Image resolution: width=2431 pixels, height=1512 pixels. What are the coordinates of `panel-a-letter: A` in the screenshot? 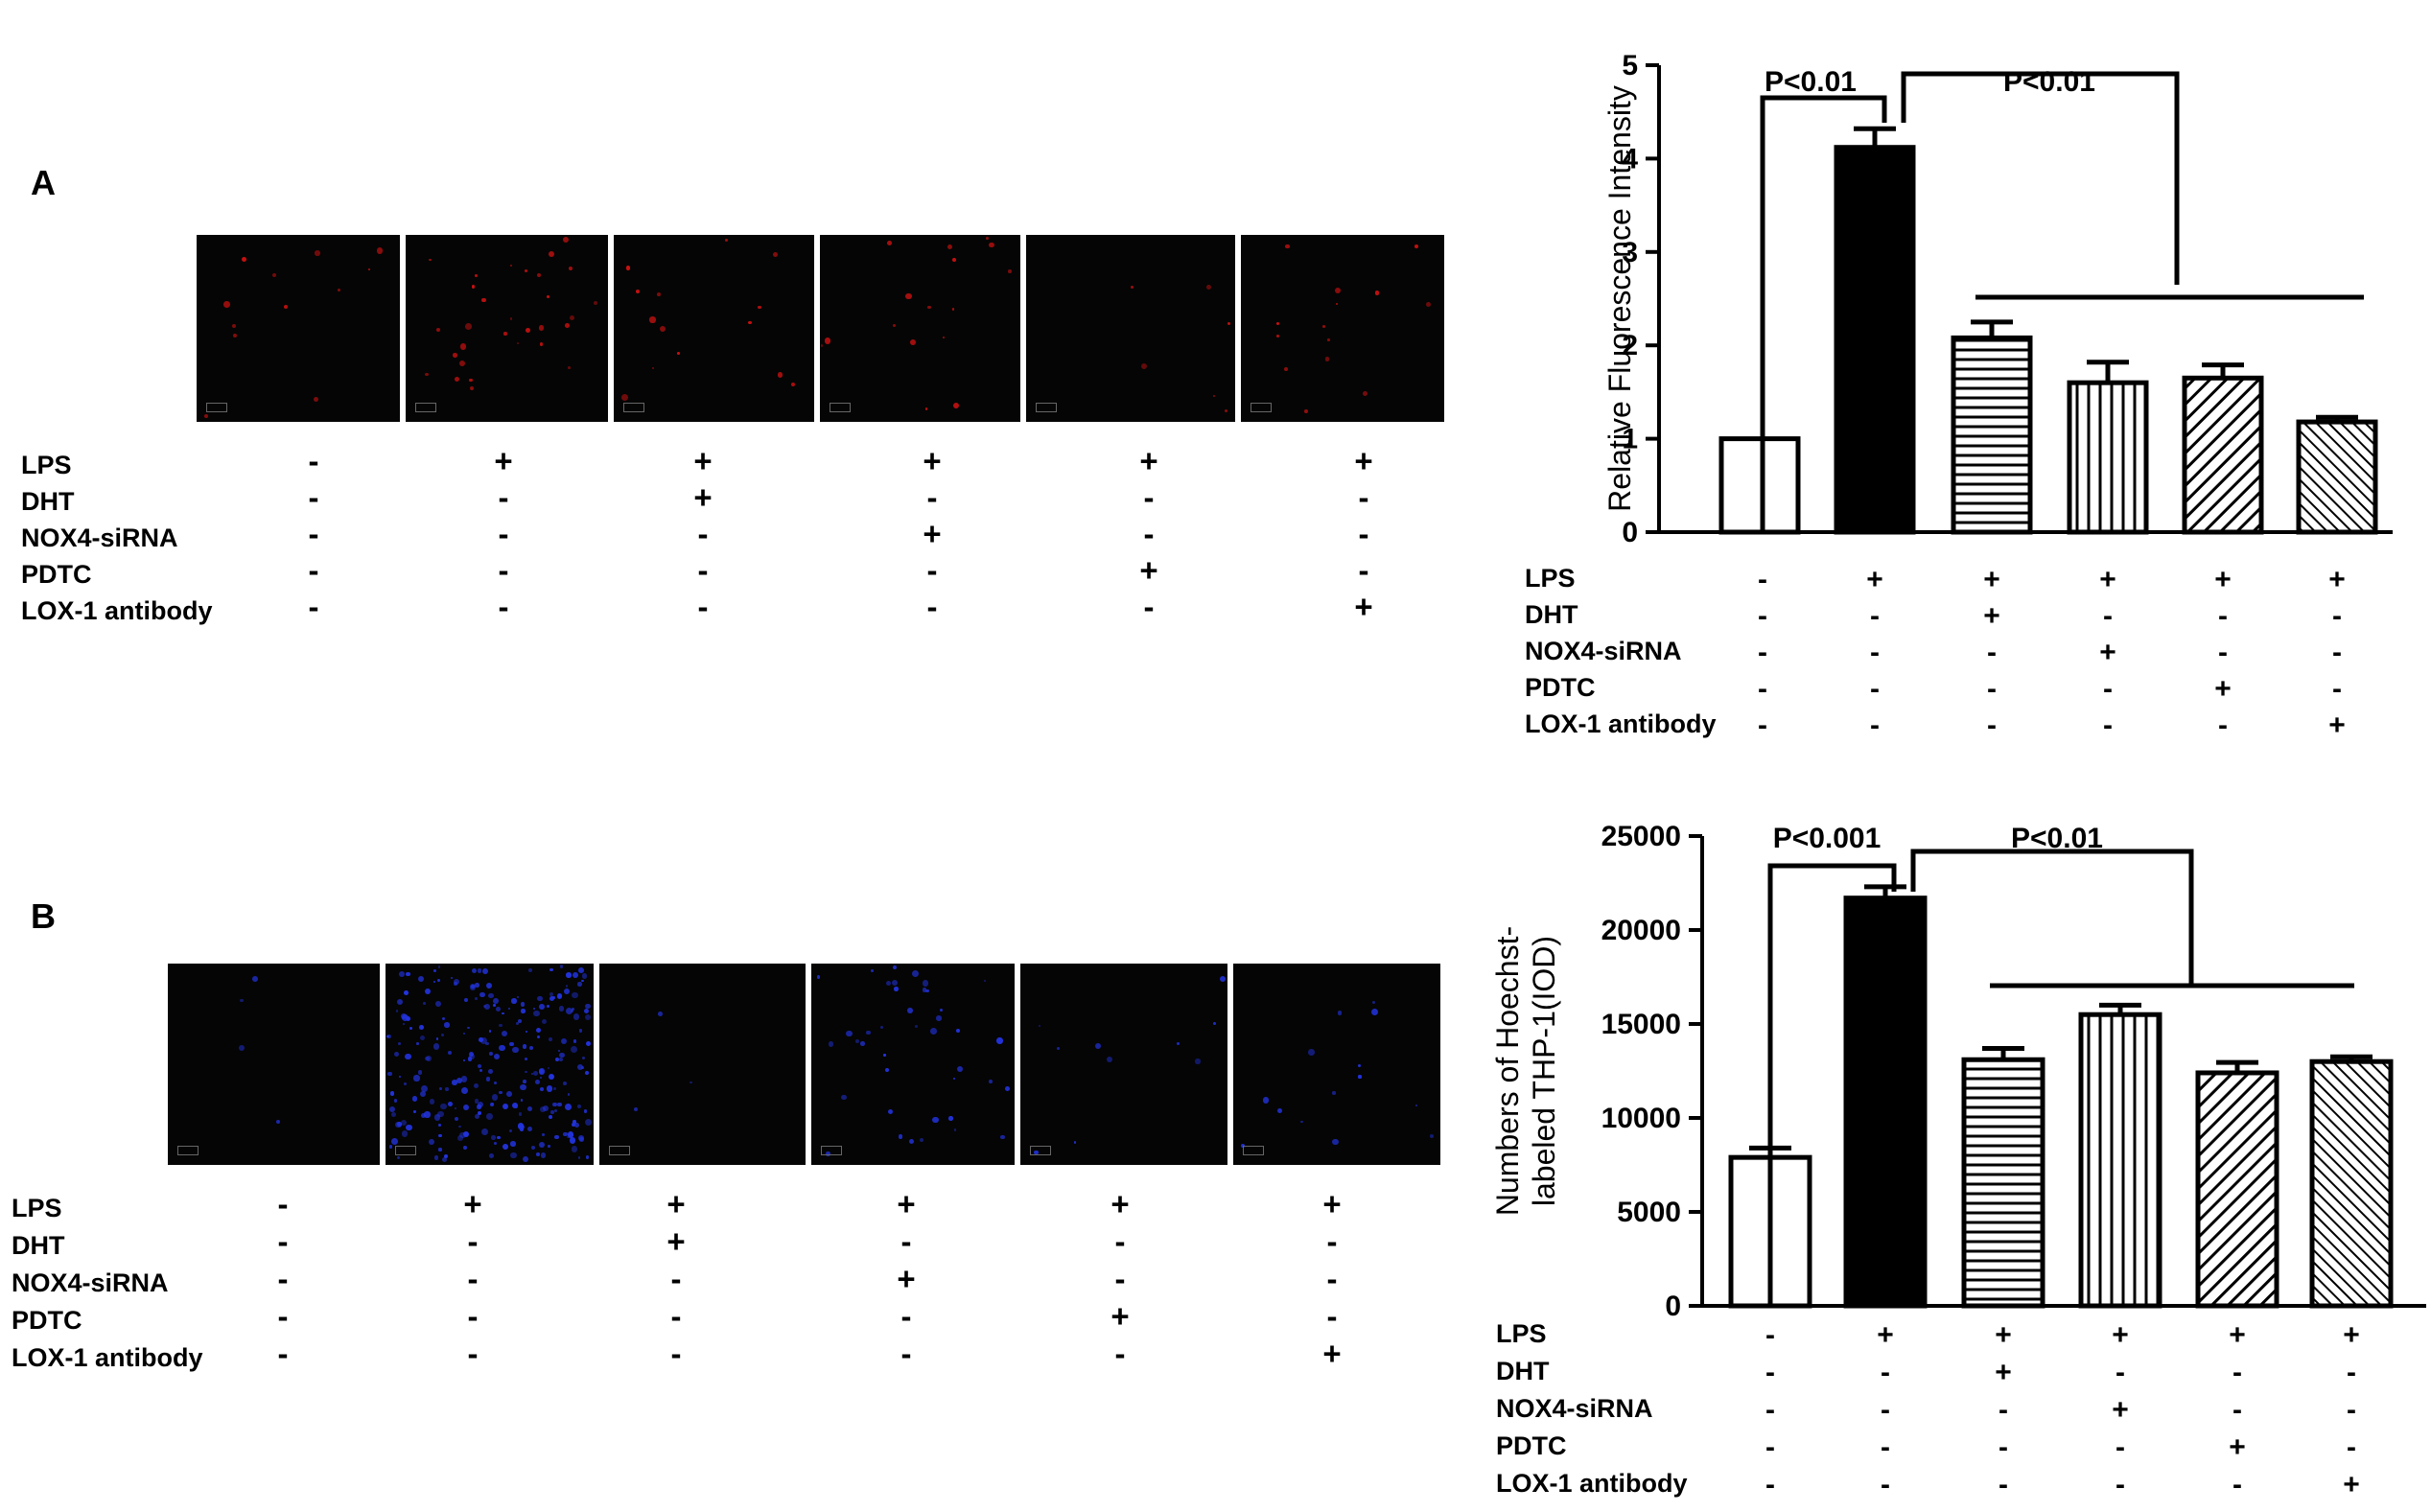 It's located at (43, 182).